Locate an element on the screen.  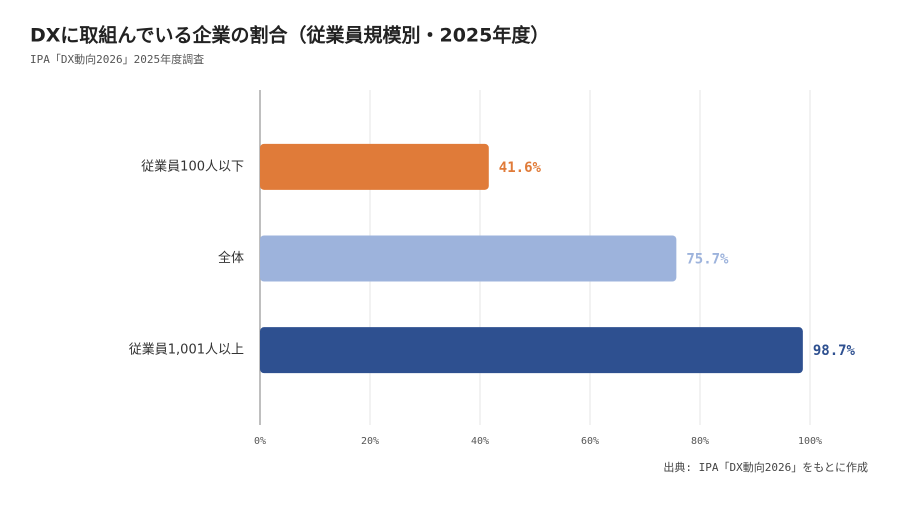
x-tick-label: 40% is located at coordinates (480, 441).